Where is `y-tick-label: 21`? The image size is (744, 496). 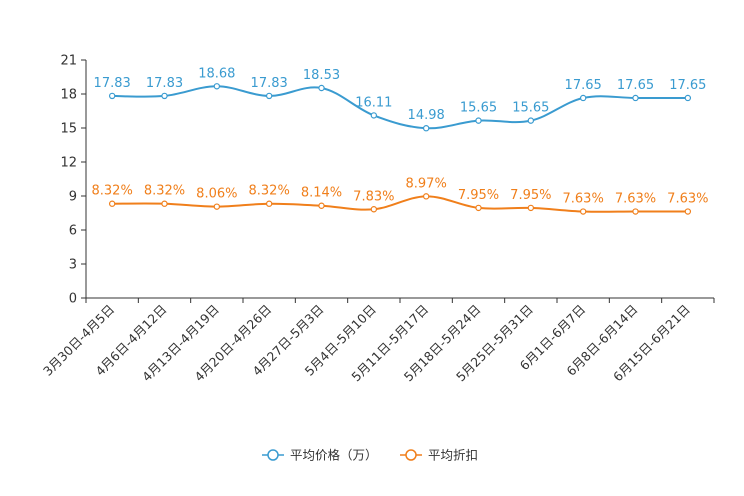 y-tick-label: 21 is located at coordinates (68, 61).